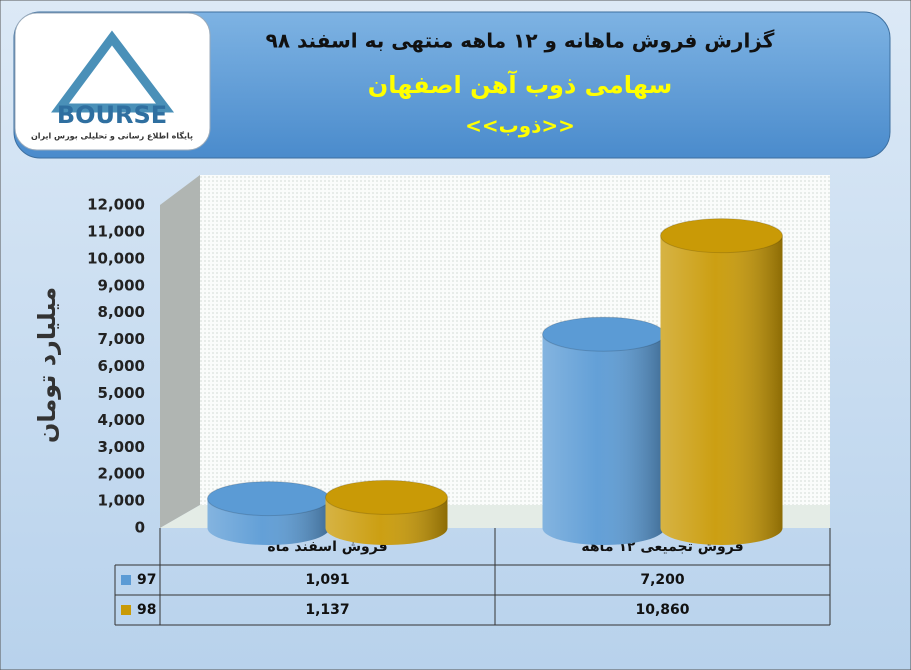  What do you see at coordinates (662, 580) in the screenshot?
I see `table-value: 7,200` at bounding box center [662, 580].